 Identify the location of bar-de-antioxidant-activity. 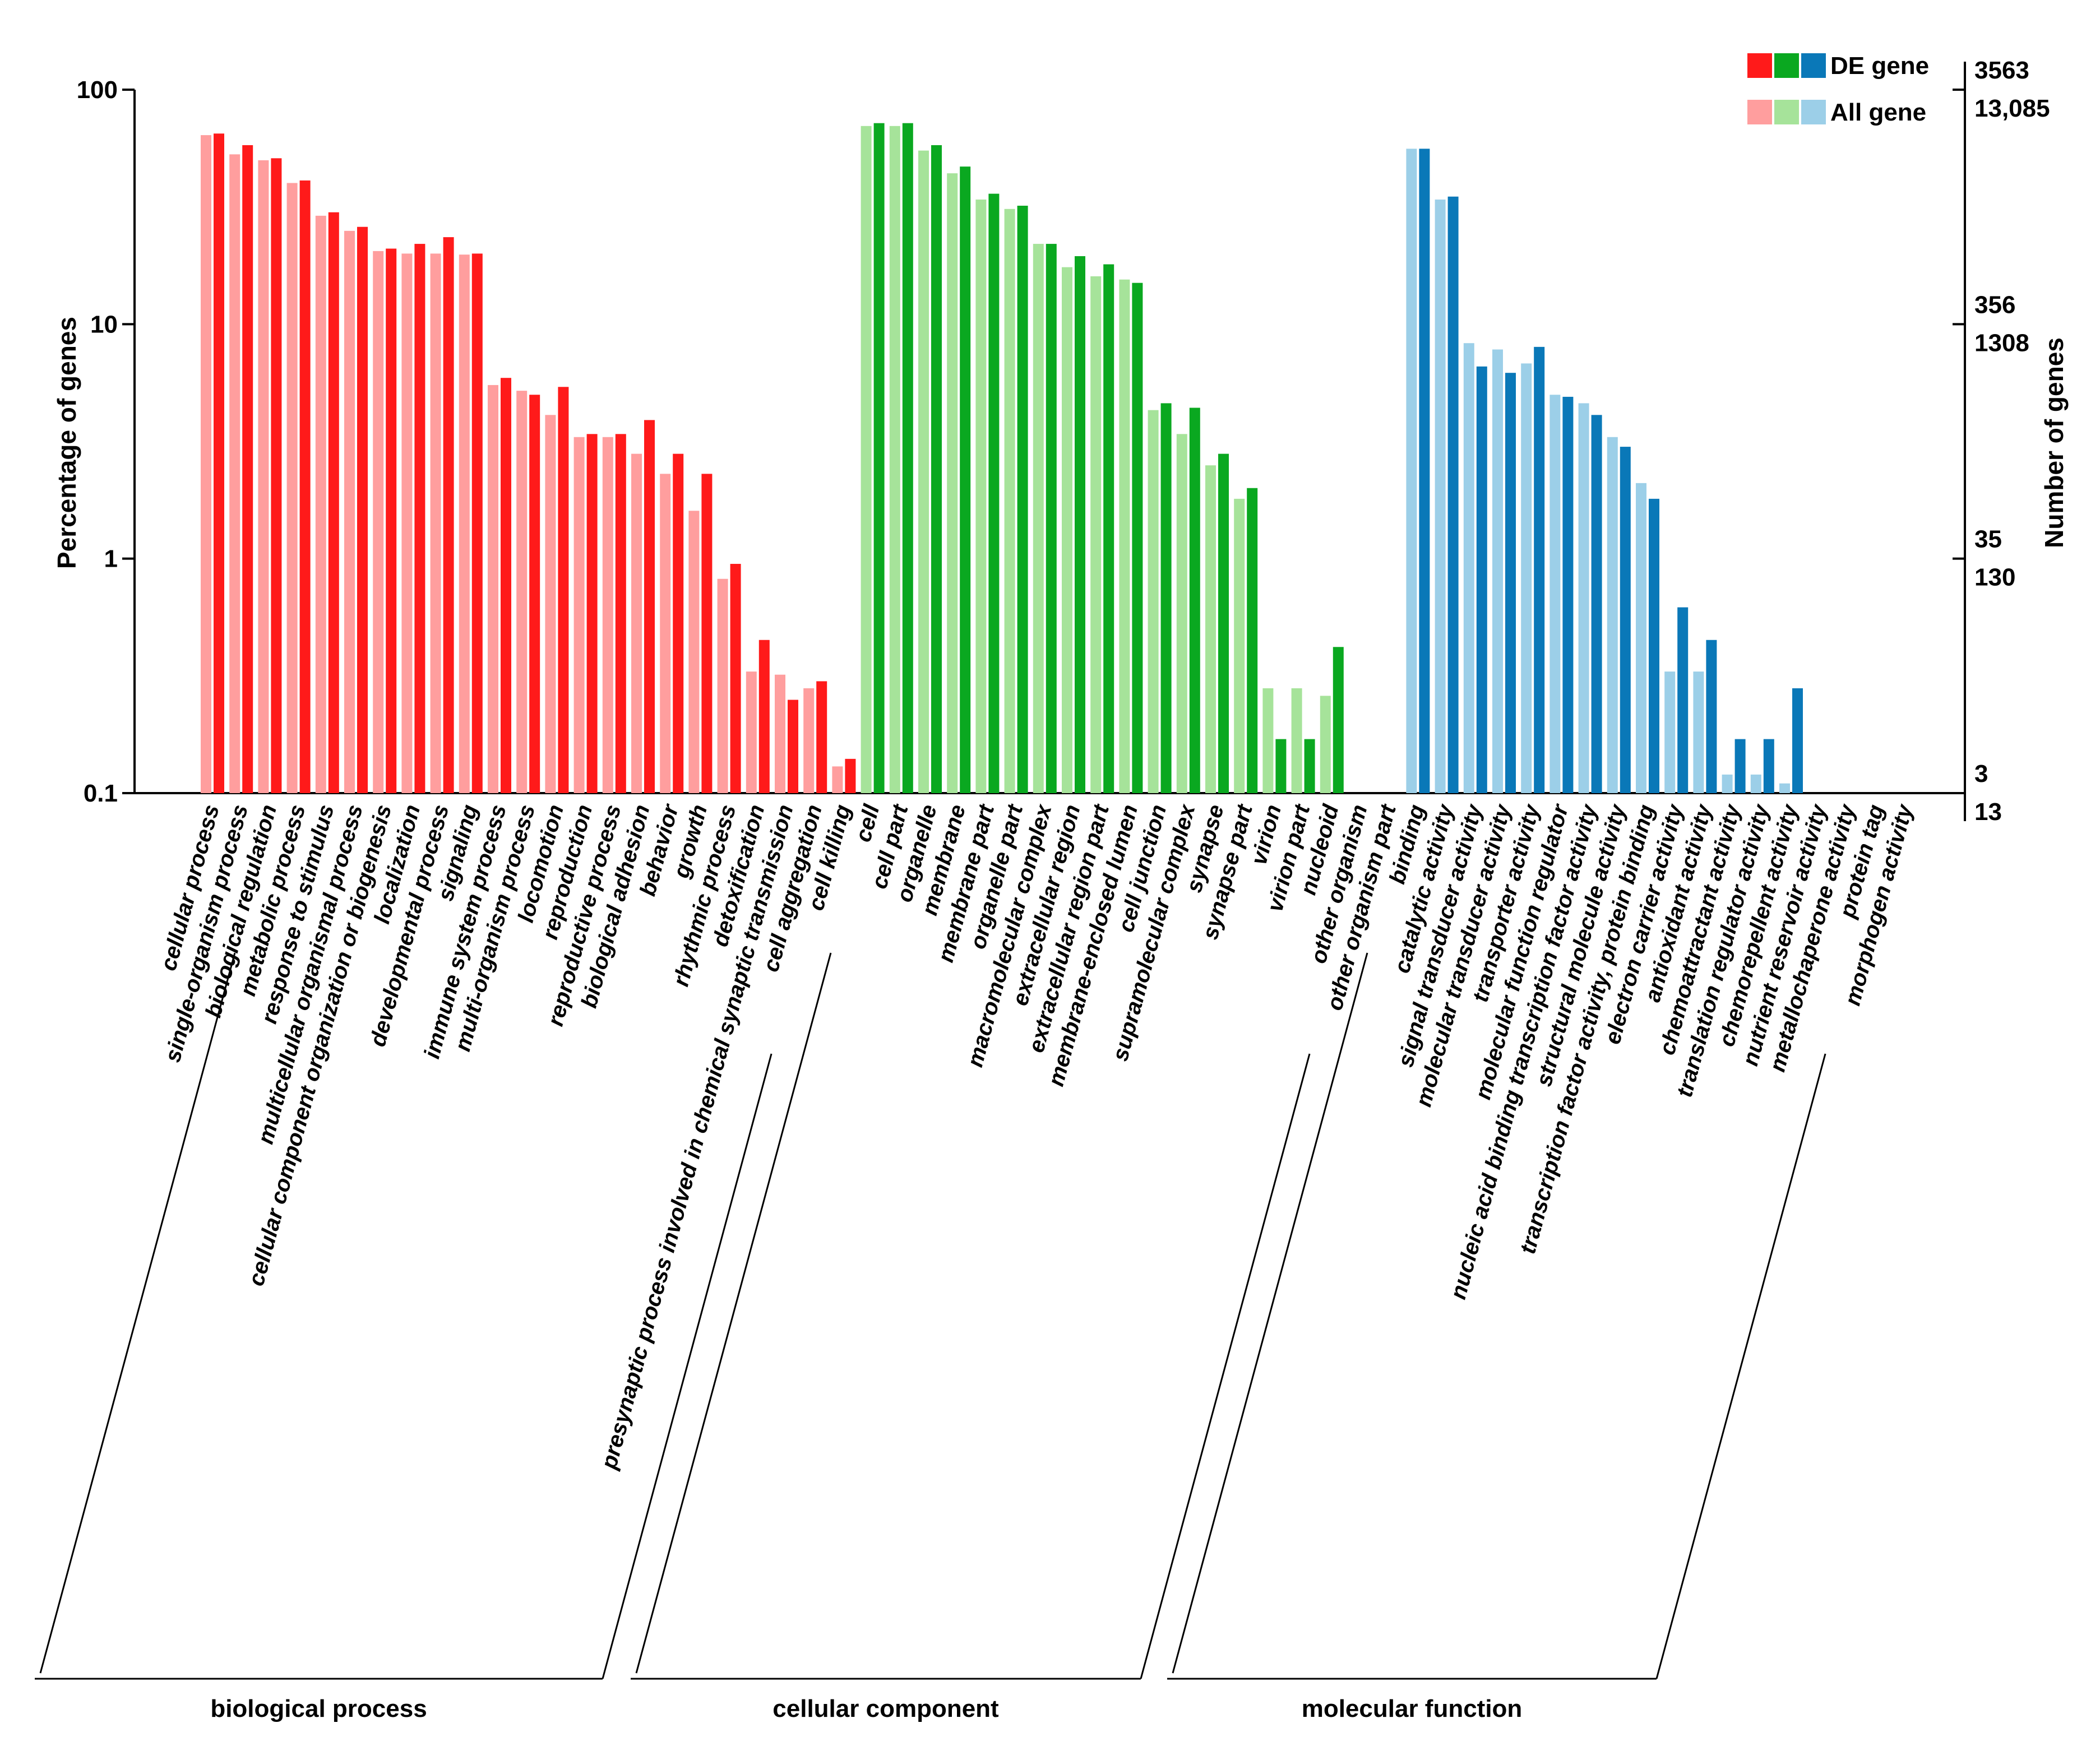
(1711, 717).